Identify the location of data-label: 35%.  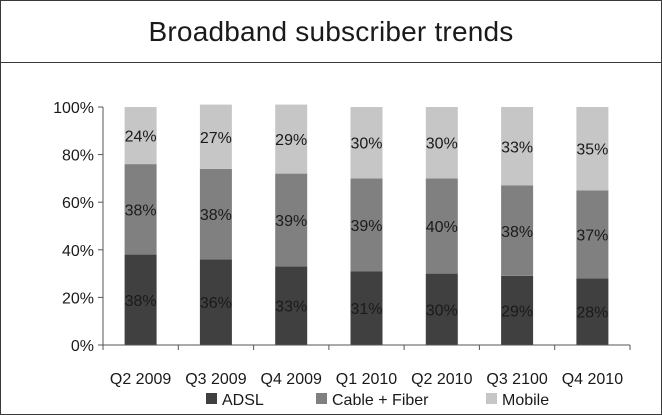
(592, 150).